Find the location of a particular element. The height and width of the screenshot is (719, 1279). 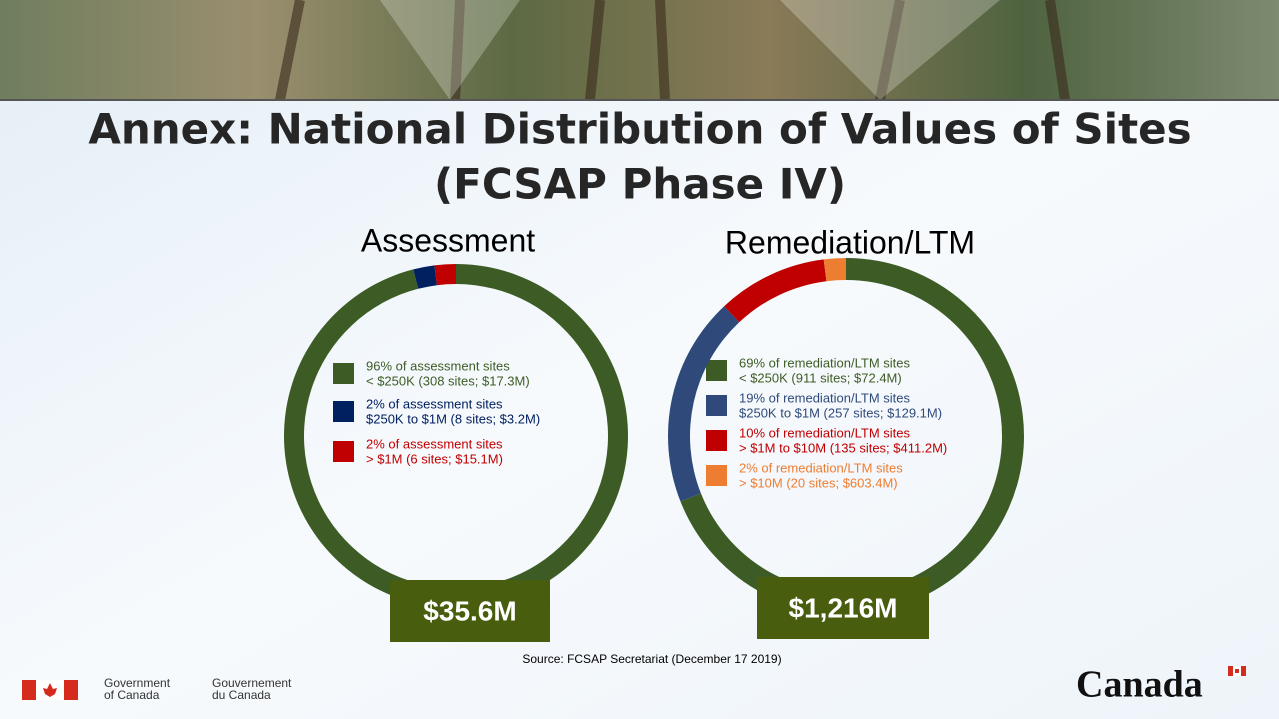

slide-subtitle: (FCSAP Phase IV) is located at coordinates (640, 184).